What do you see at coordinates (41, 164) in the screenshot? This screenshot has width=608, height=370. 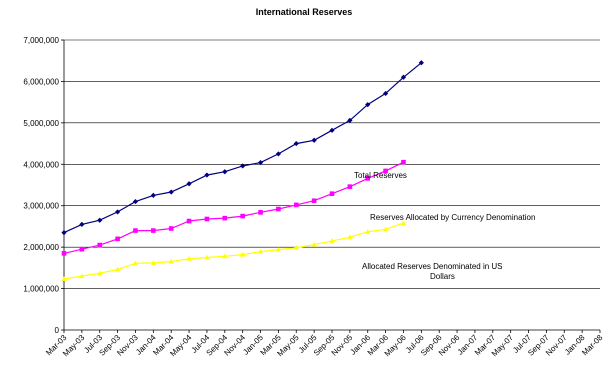 I see `y-tick-label: 4,000,000` at bounding box center [41, 164].